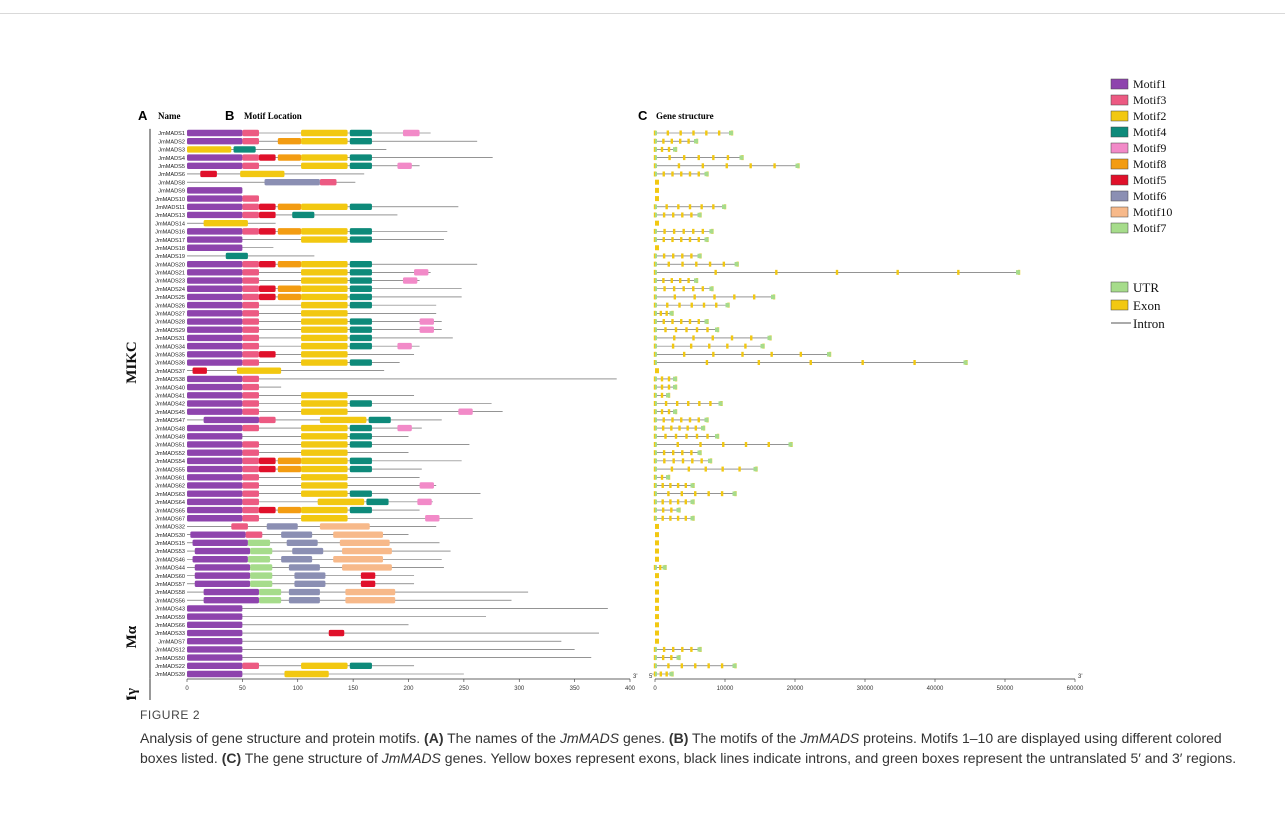 This screenshot has height=825, width=1285. What do you see at coordinates (170, 372) in the screenshot?
I see `gene-name: JmMADS37` at bounding box center [170, 372].